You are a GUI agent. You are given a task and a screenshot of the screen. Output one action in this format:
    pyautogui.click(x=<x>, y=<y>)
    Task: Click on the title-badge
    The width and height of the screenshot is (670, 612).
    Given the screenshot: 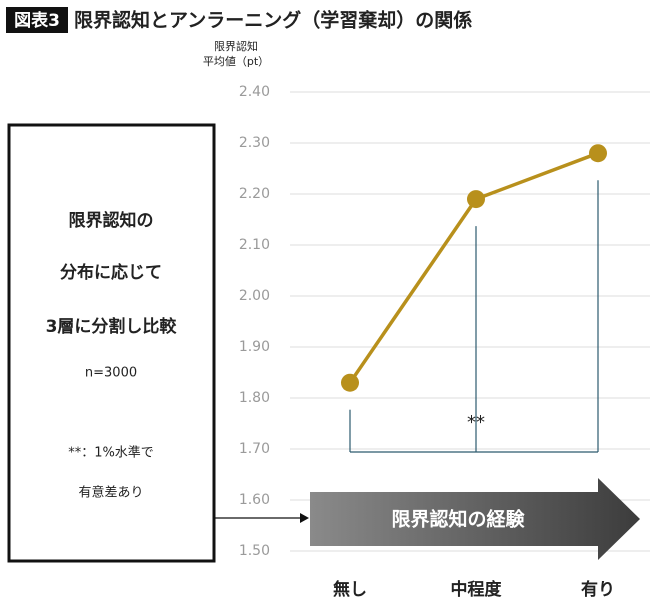 What is the action you would take?
    pyautogui.click(x=37, y=20)
    